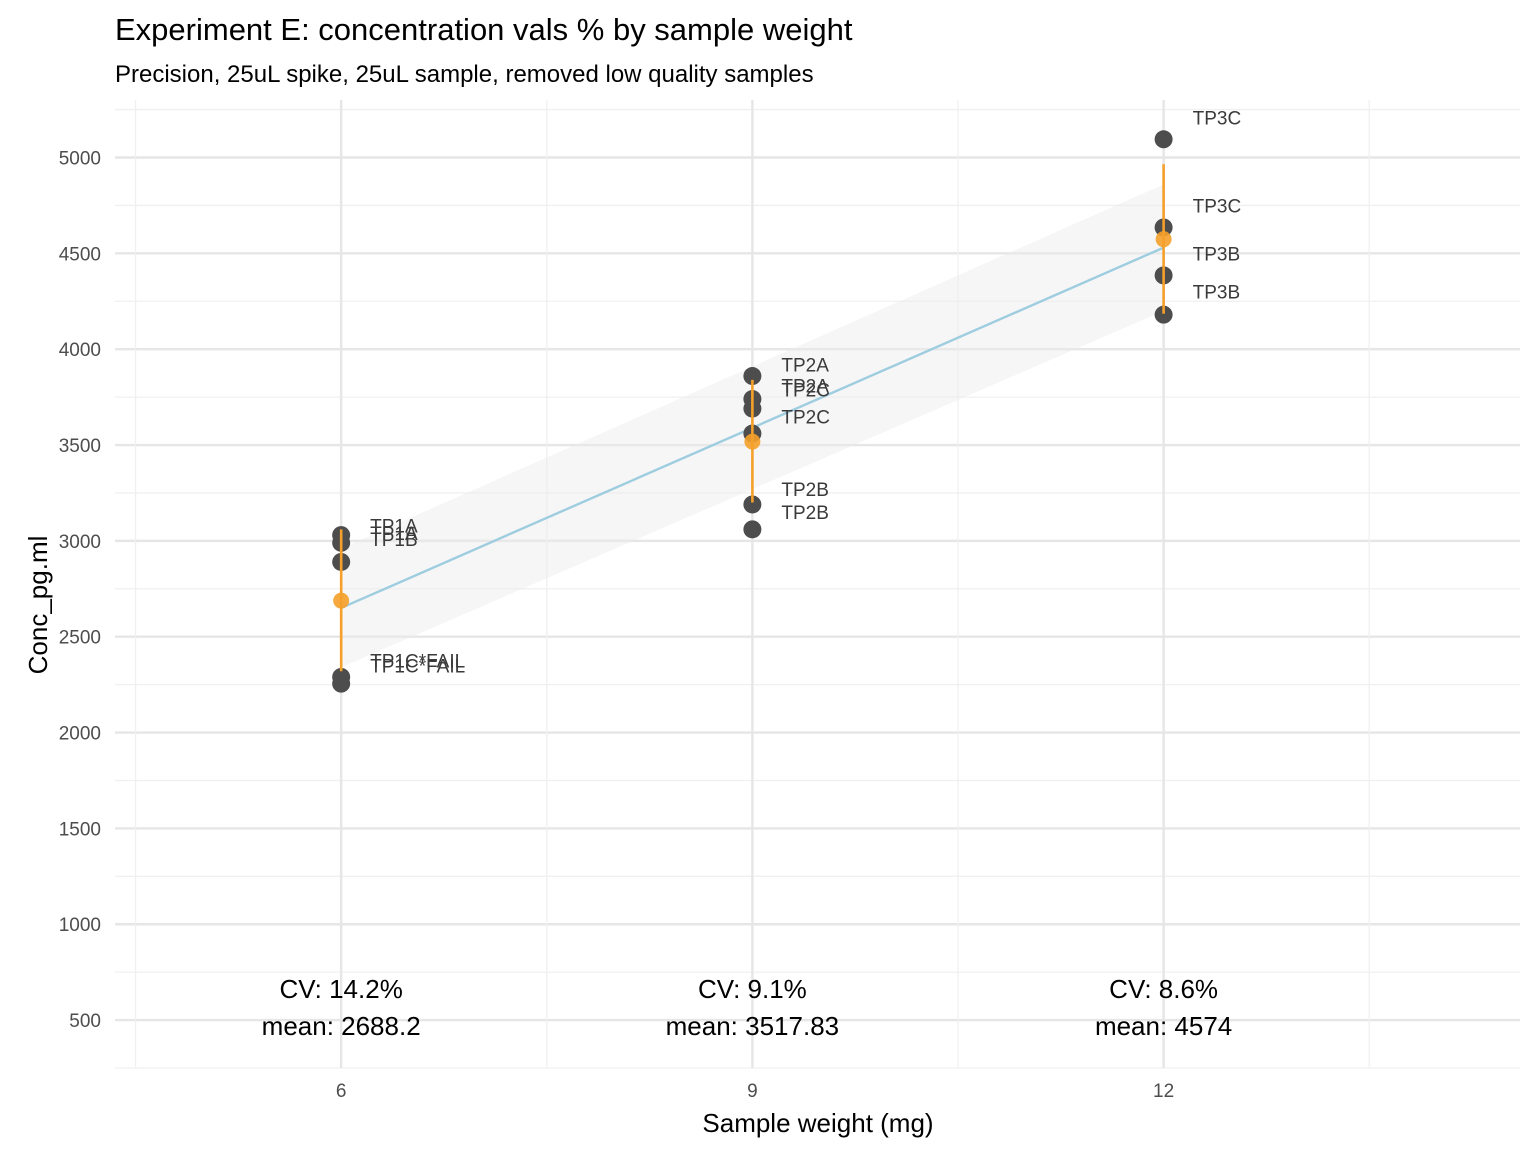 The image size is (1536, 1152). Describe the element at coordinates (817, 1123) in the screenshot. I see `x-axis-title: Sample weight (mg)` at that location.